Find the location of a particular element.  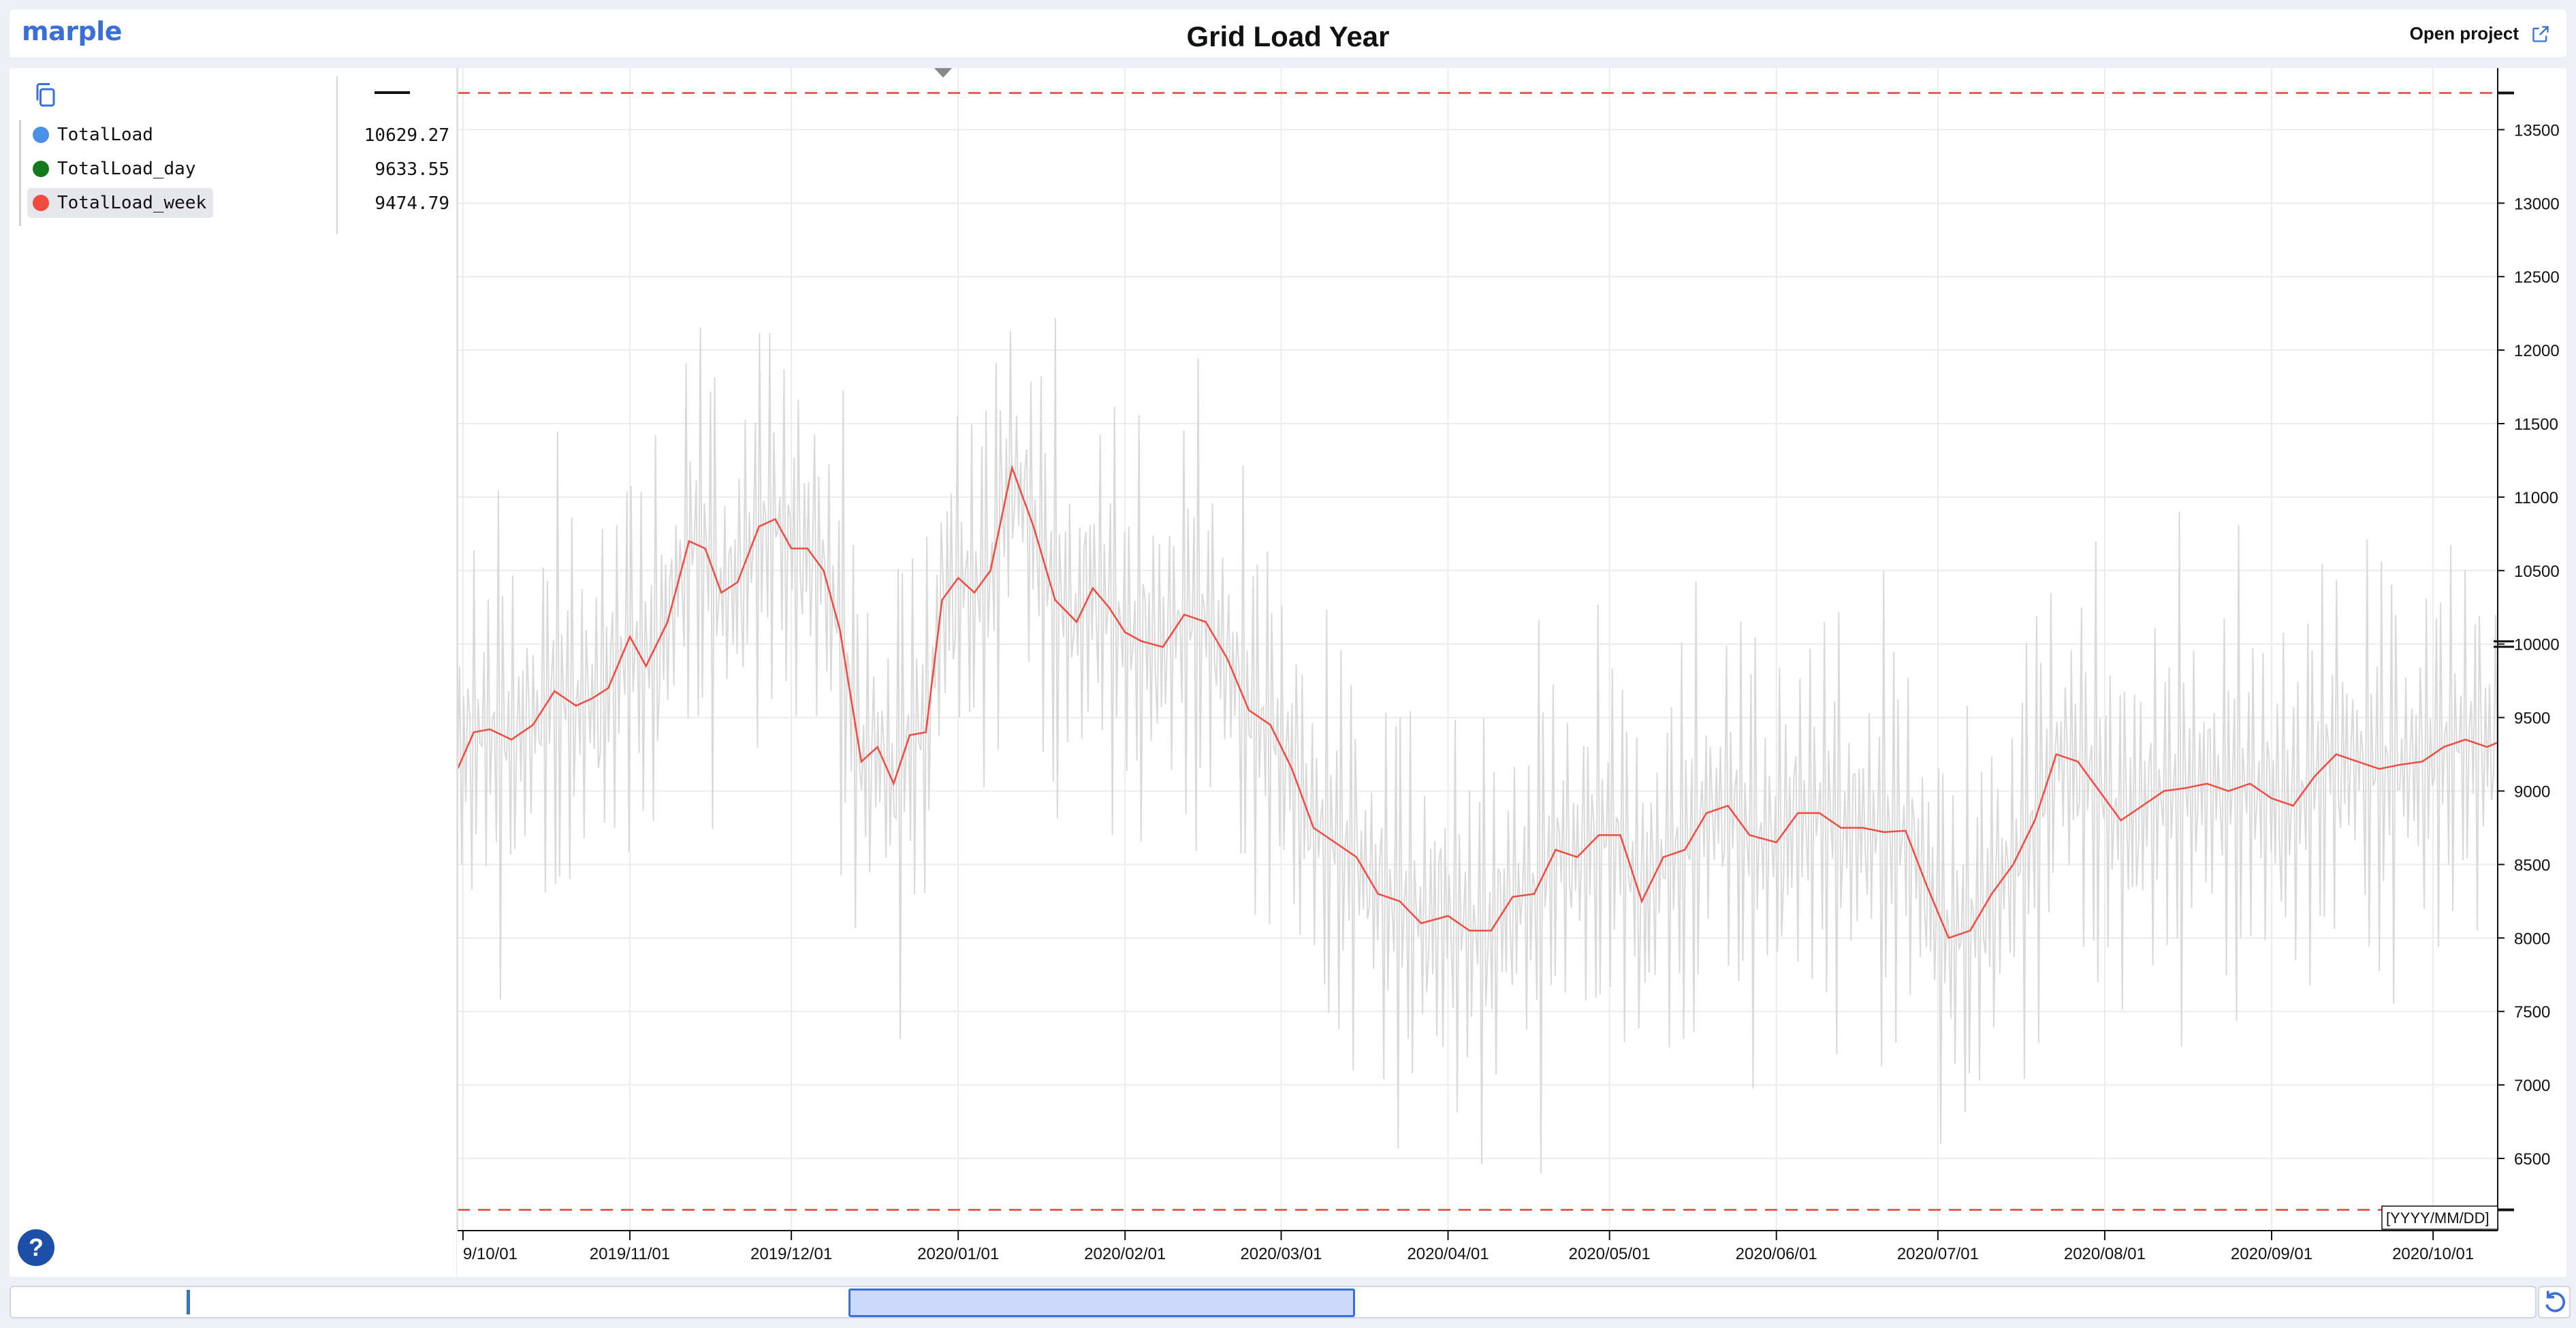

x-tick-label: 2020/08/01 is located at coordinates (2105, 1254).